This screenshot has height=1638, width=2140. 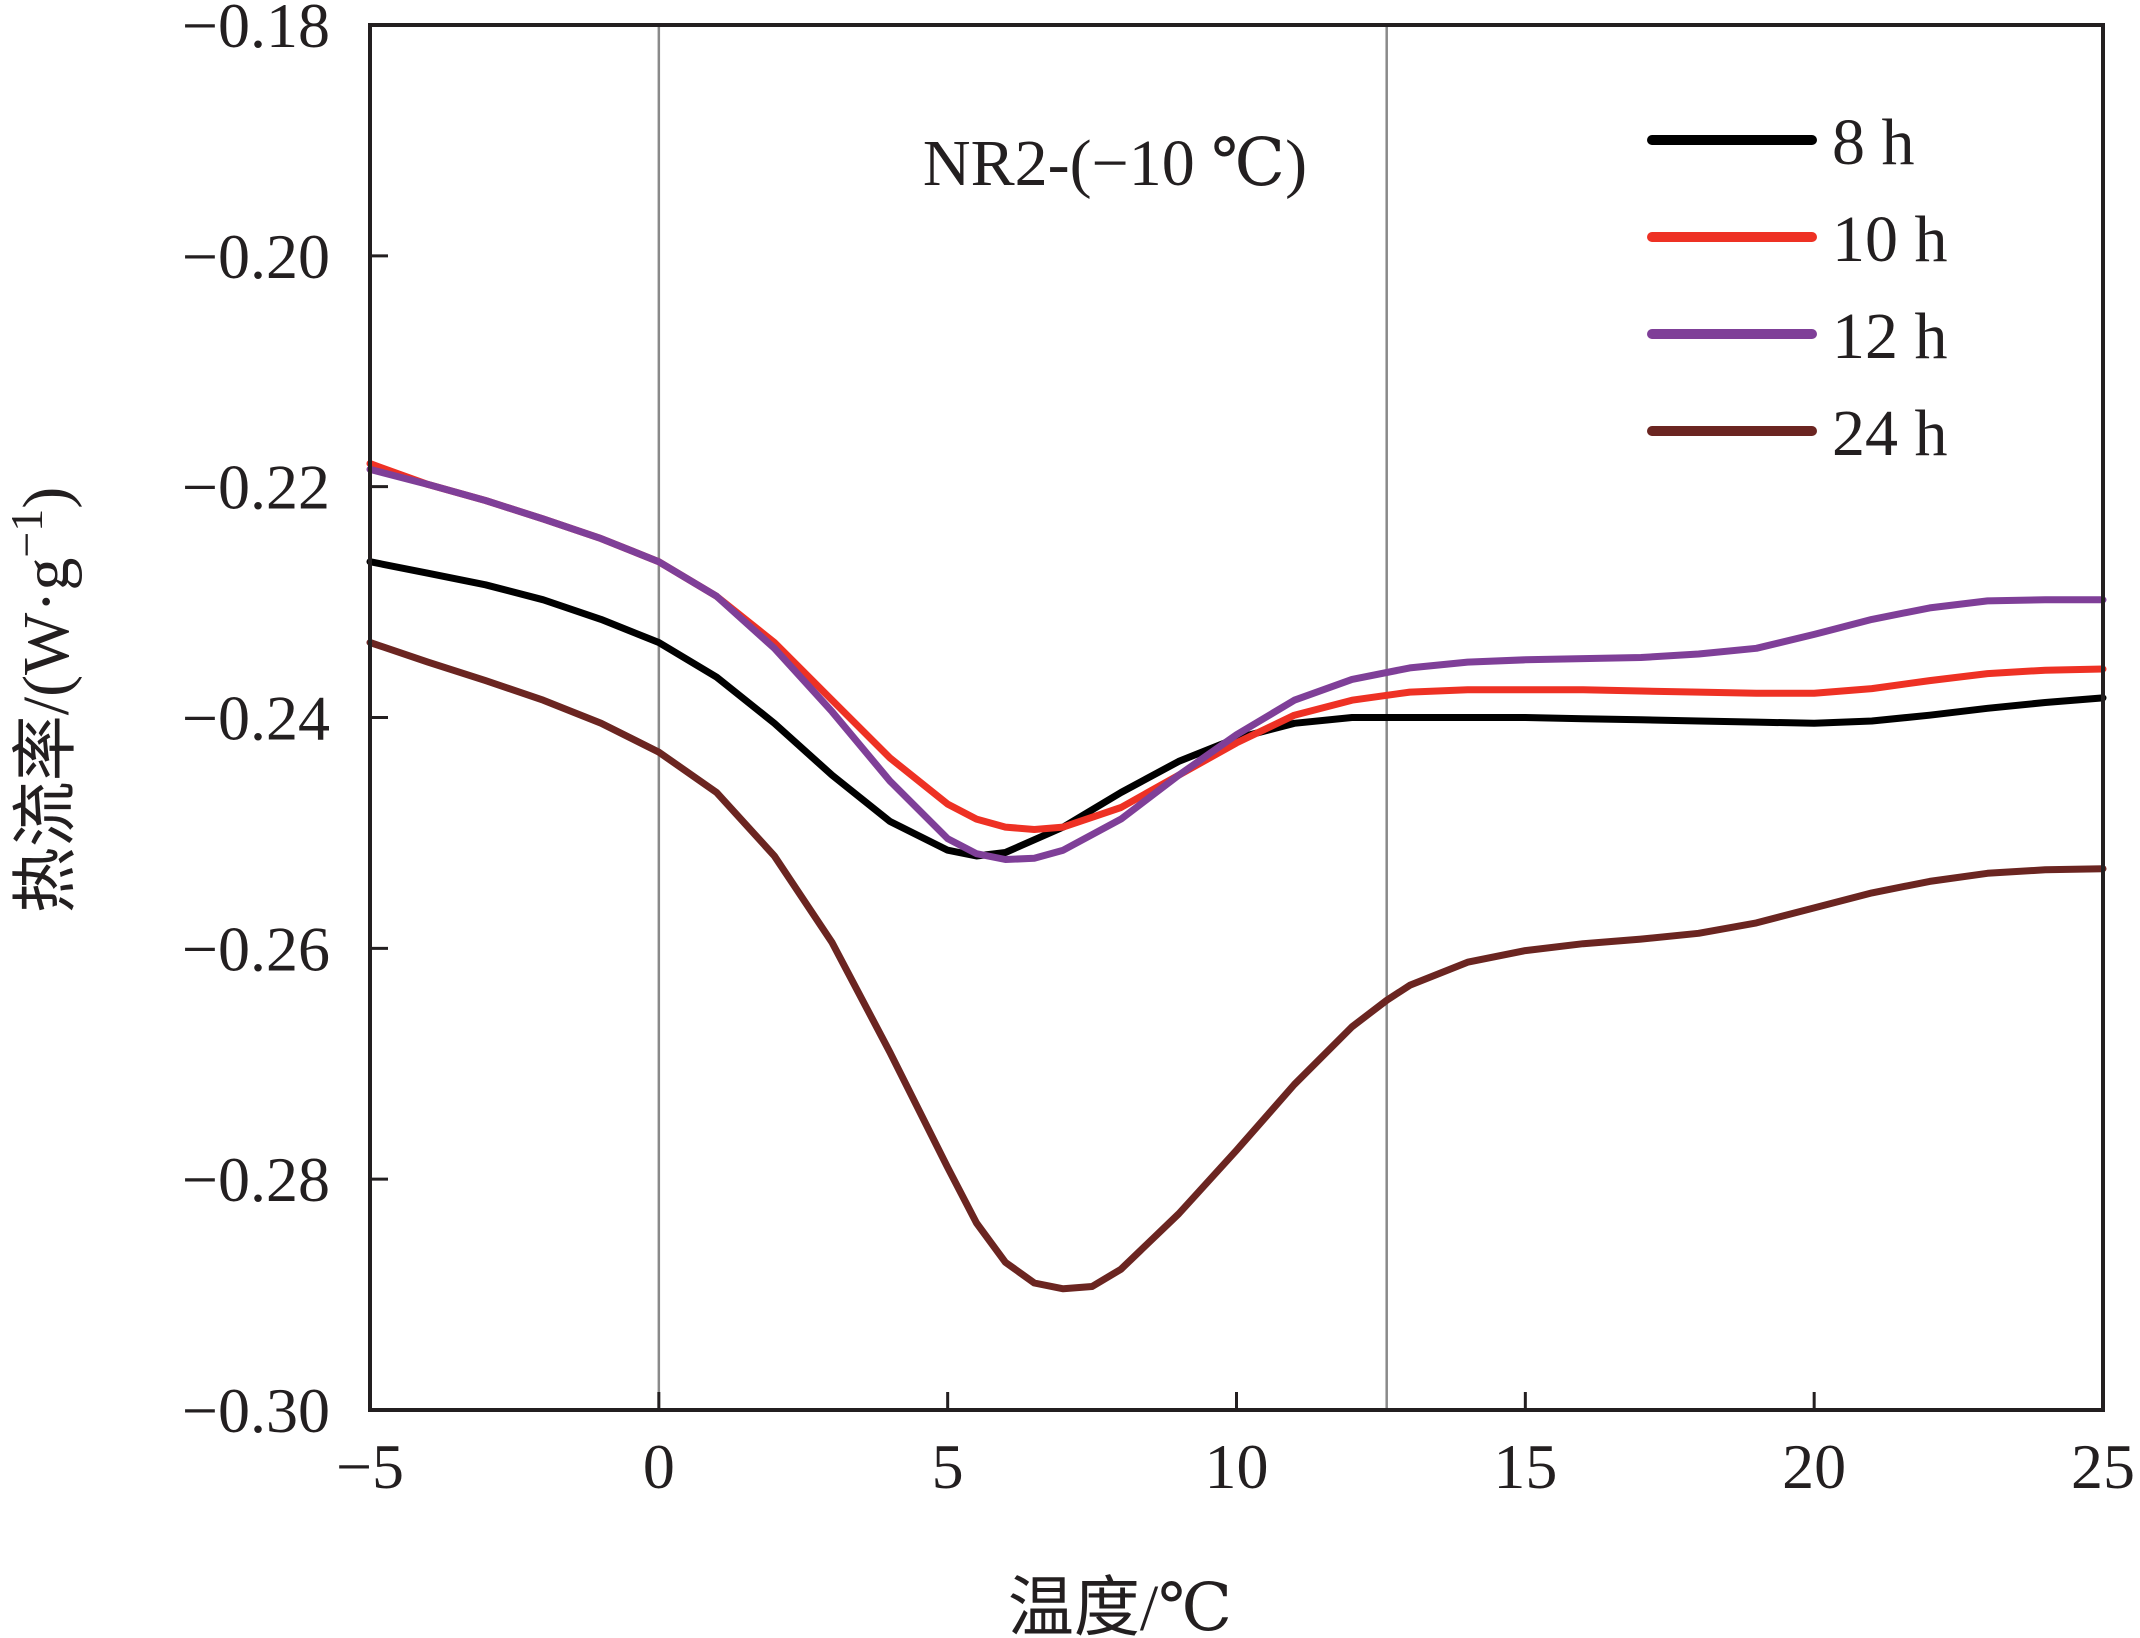 What do you see at coordinates (1797, 288) in the screenshot?
I see `legend: 8 h 10 h 12 h 24 h` at bounding box center [1797, 288].